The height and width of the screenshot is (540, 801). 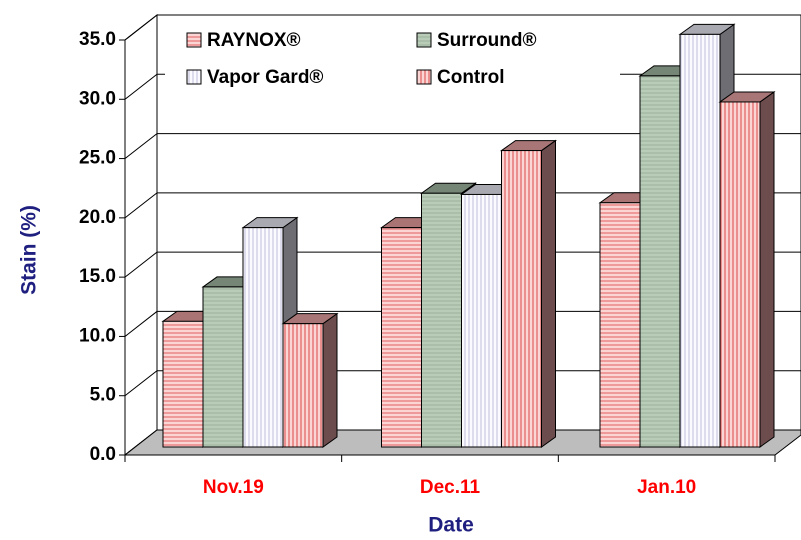 I want to click on y-axis-label: Stain (%), so click(x=29, y=250).